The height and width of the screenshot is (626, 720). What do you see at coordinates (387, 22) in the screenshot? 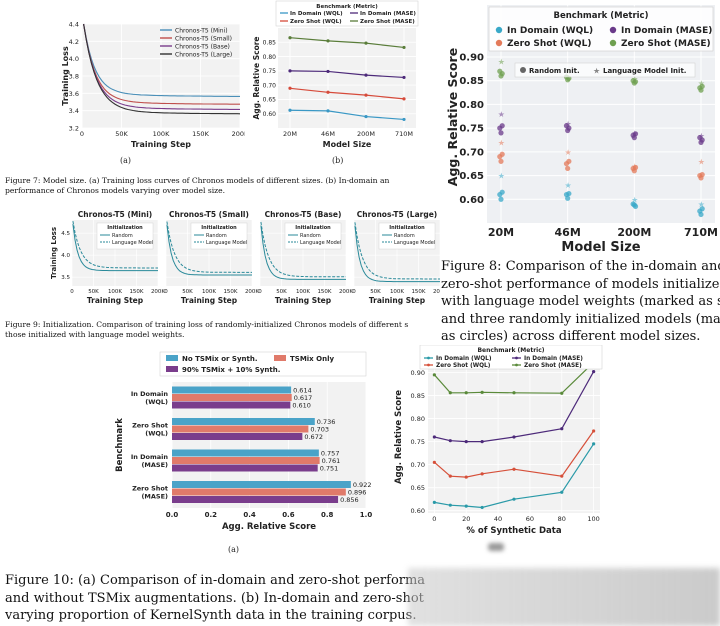
I see `legend-entry: Zero Shot (MASE)` at bounding box center [387, 22].